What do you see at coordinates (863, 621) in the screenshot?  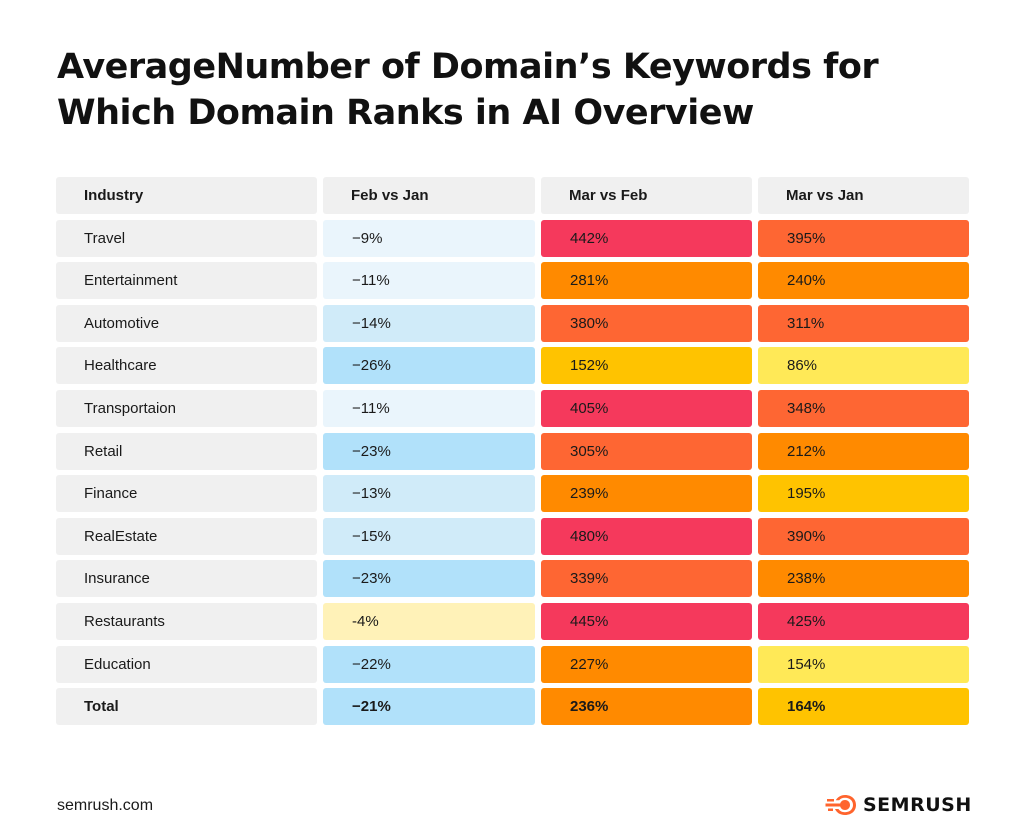 I see `mar-vs-jan-cell: 425%` at bounding box center [863, 621].